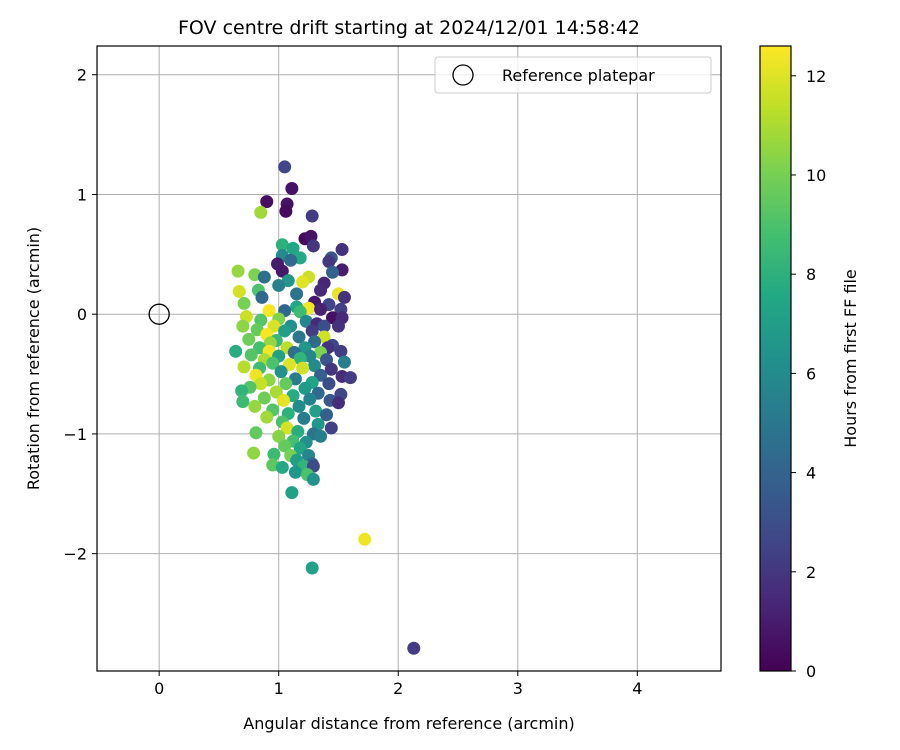 This screenshot has height=750, width=900. What do you see at coordinates (75, 554) in the screenshot?
I see `y-tick-label: −2` at bounding box center [75, 554].